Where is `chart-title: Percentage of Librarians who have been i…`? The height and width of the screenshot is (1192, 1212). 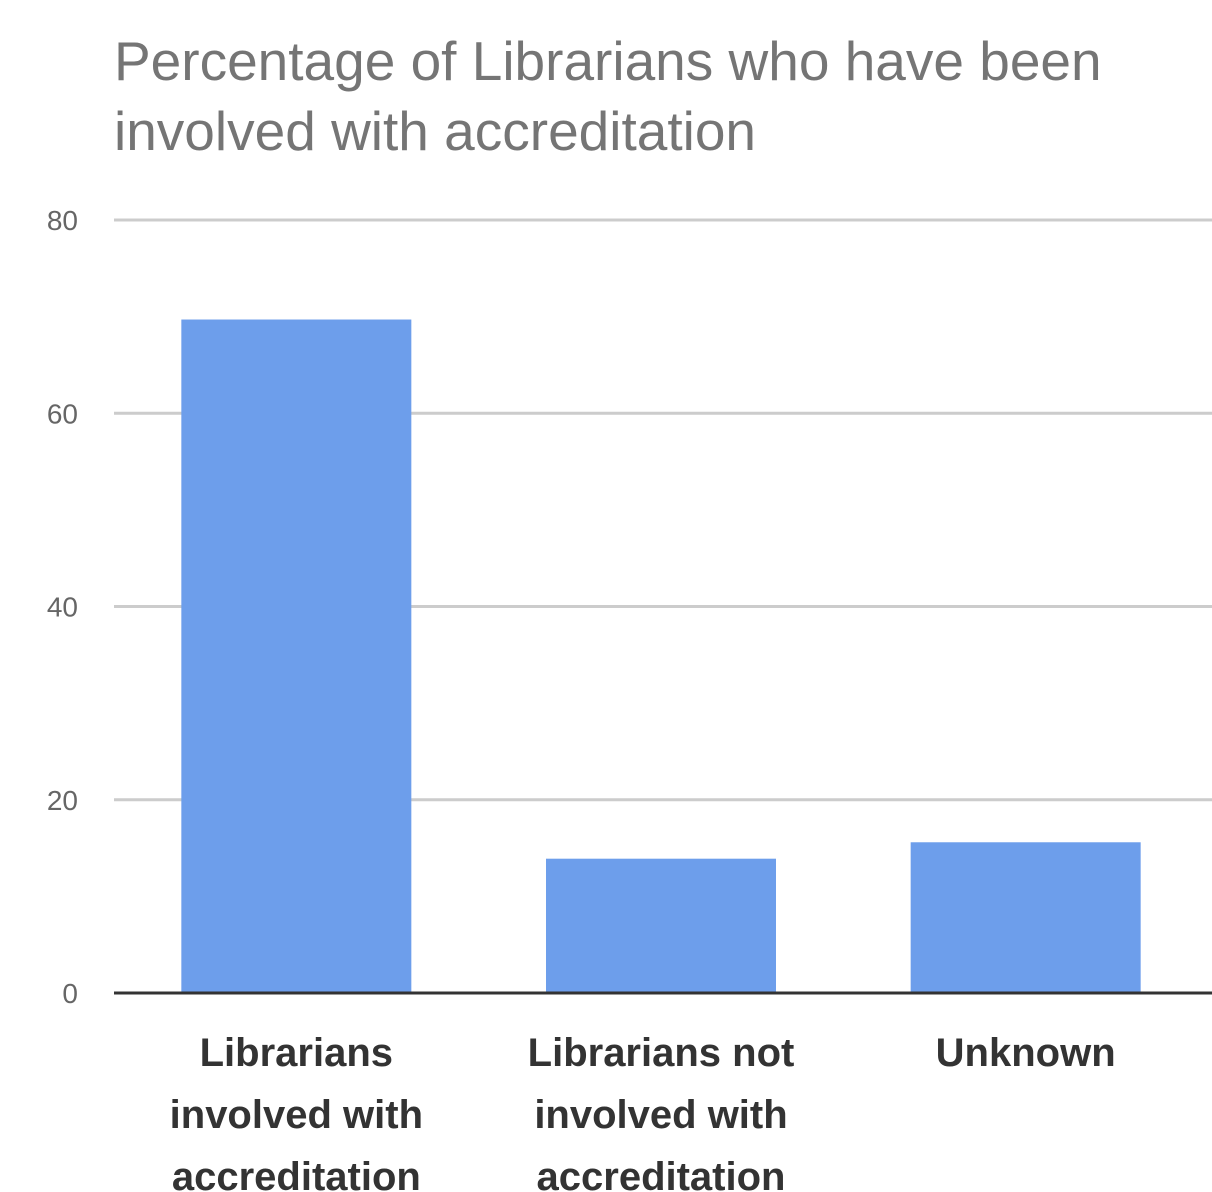 chart-title: Percentage of Librarians who have been i… is located at coordinates (644, 96).